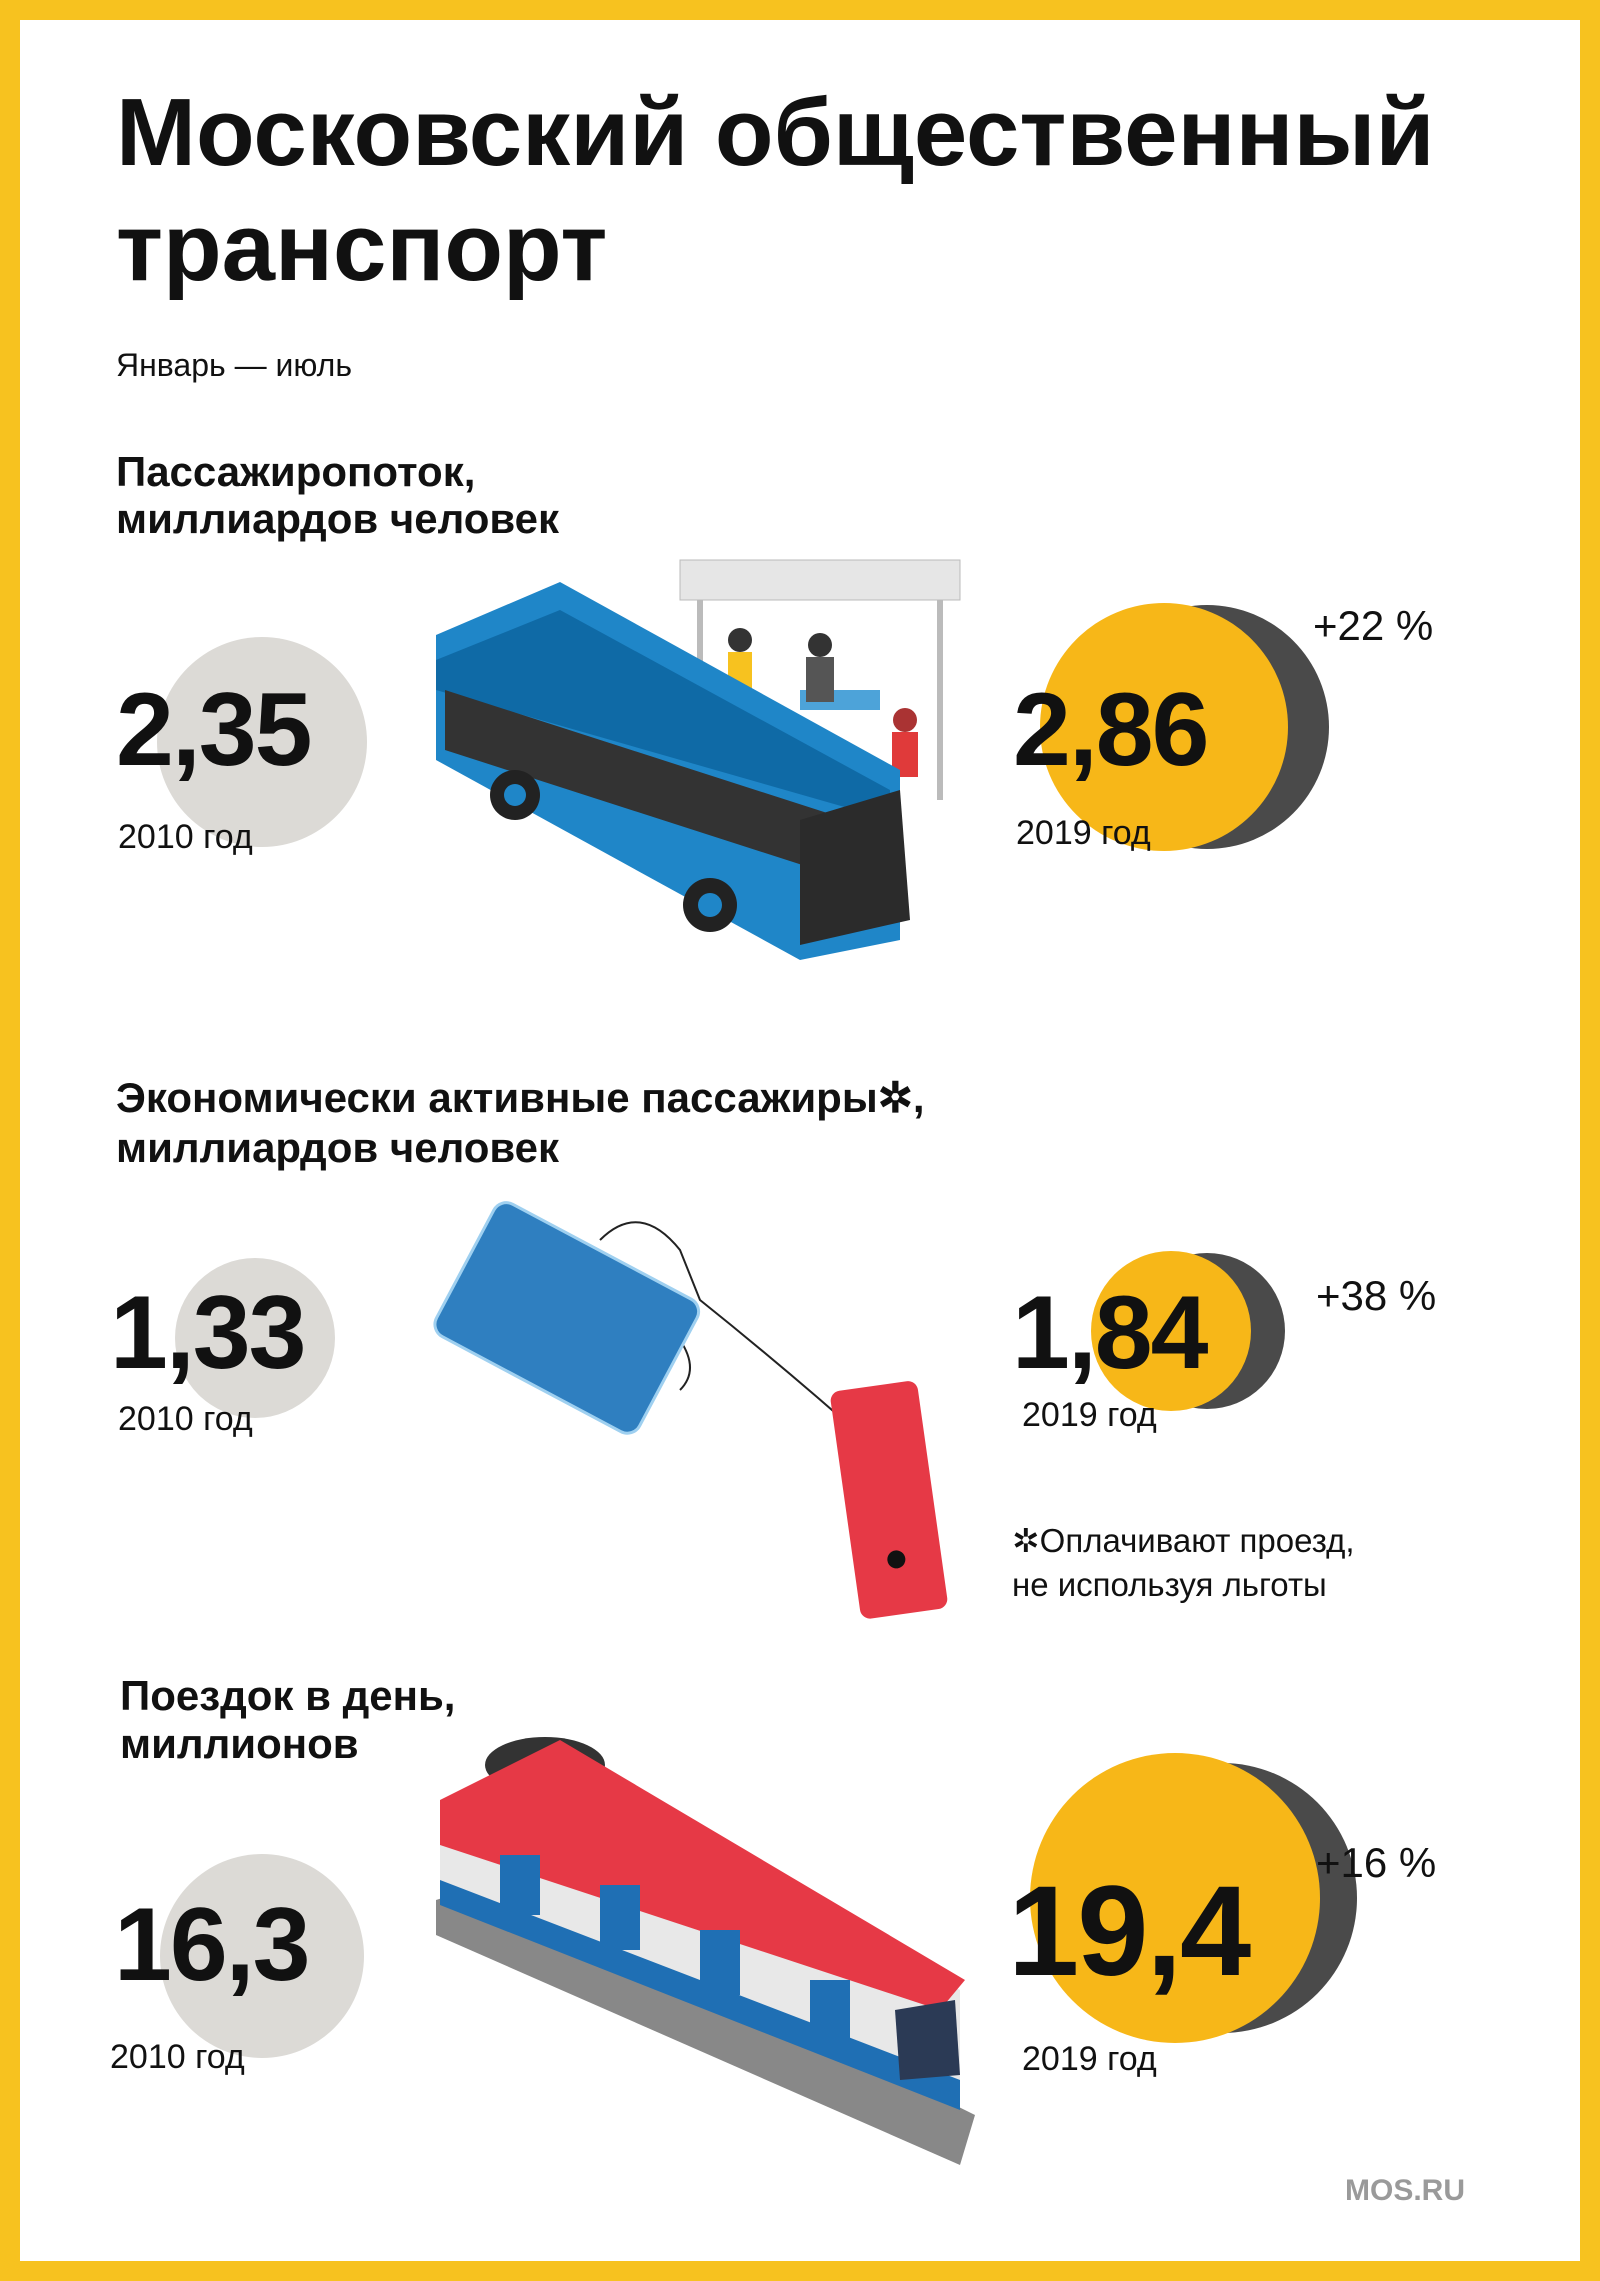 The width and height of the screenshot is (1600, 2281). What do you see at coordinates (361, 247) in the screenshot?
I see `title-line: транспорт` at bounding box center [361, 247].